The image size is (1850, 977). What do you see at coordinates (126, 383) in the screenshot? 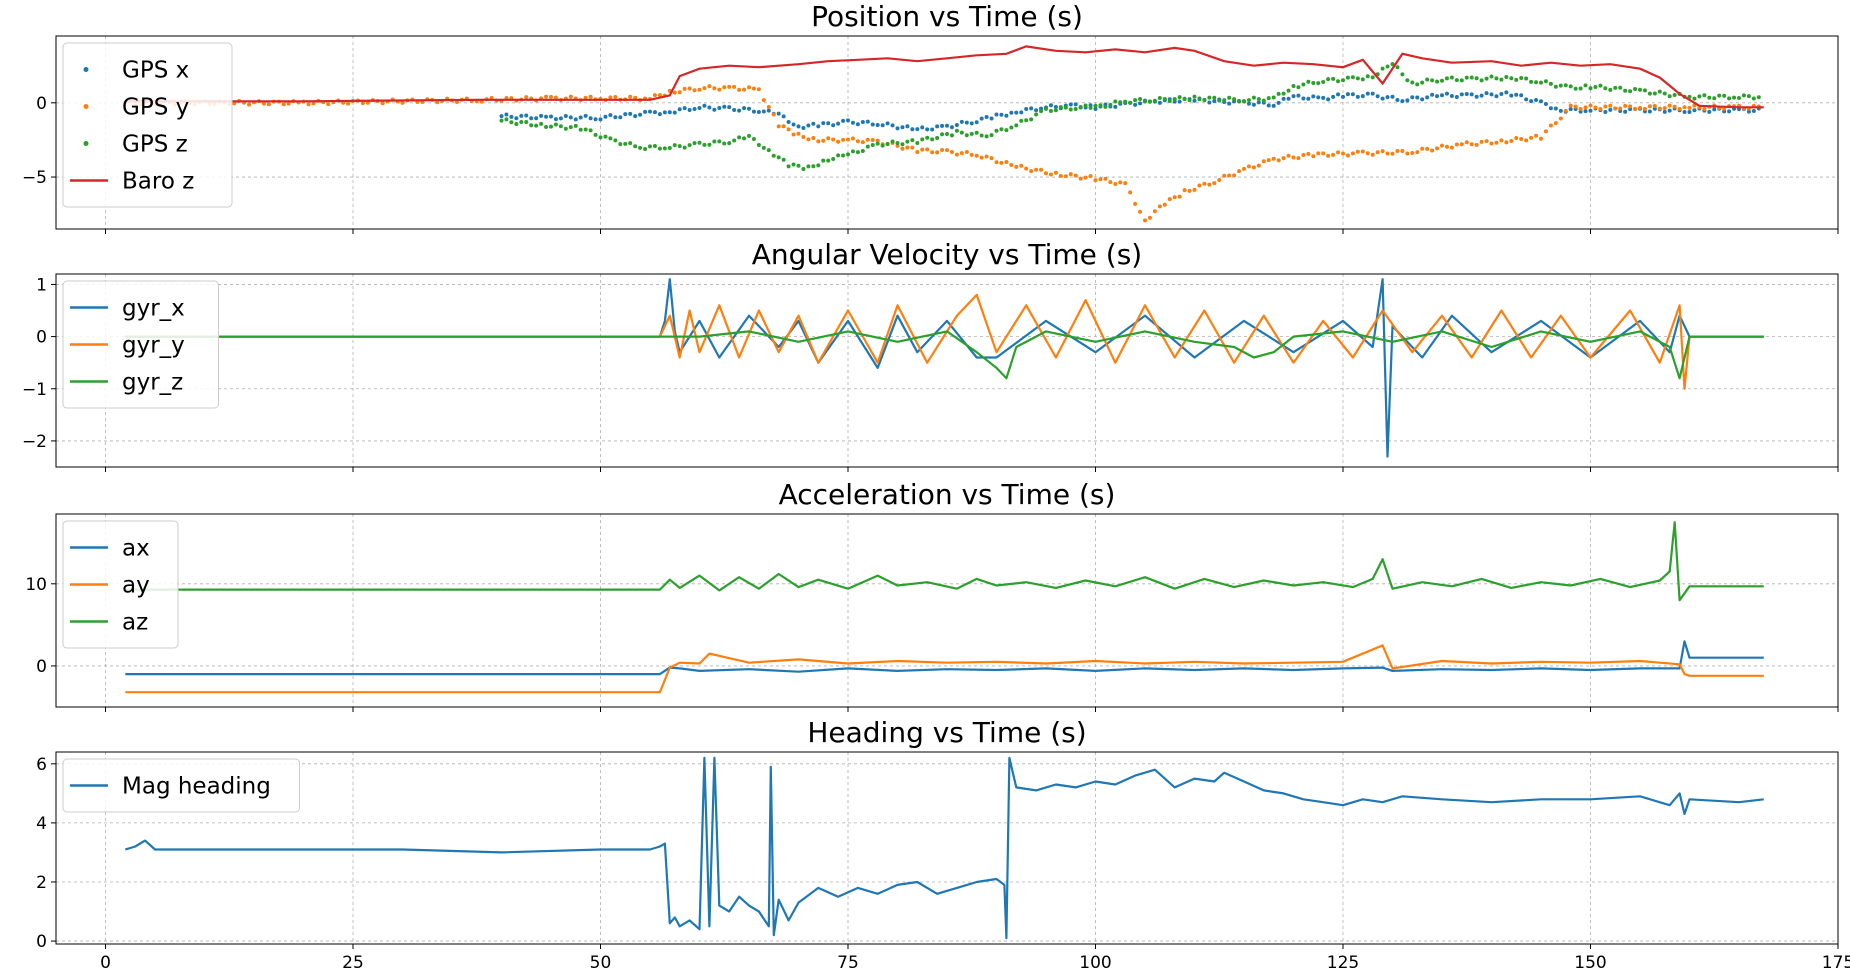
I see `legend-item-gyr-z: gyr_z` at bounding box center [126, 383].